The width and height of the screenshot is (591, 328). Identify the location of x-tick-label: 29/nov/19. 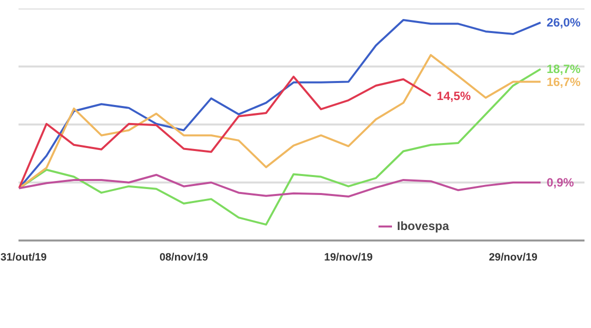
(513, 258).